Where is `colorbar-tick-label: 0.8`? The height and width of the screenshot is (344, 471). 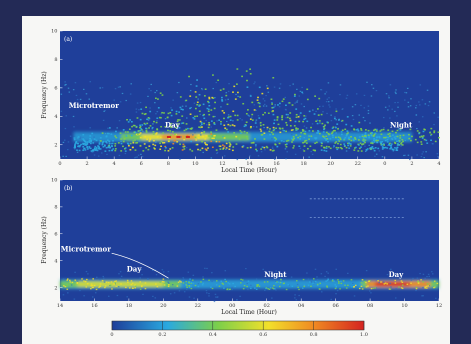
colorbar-tick-label: 0.8 is located at coordinates (314, 335).